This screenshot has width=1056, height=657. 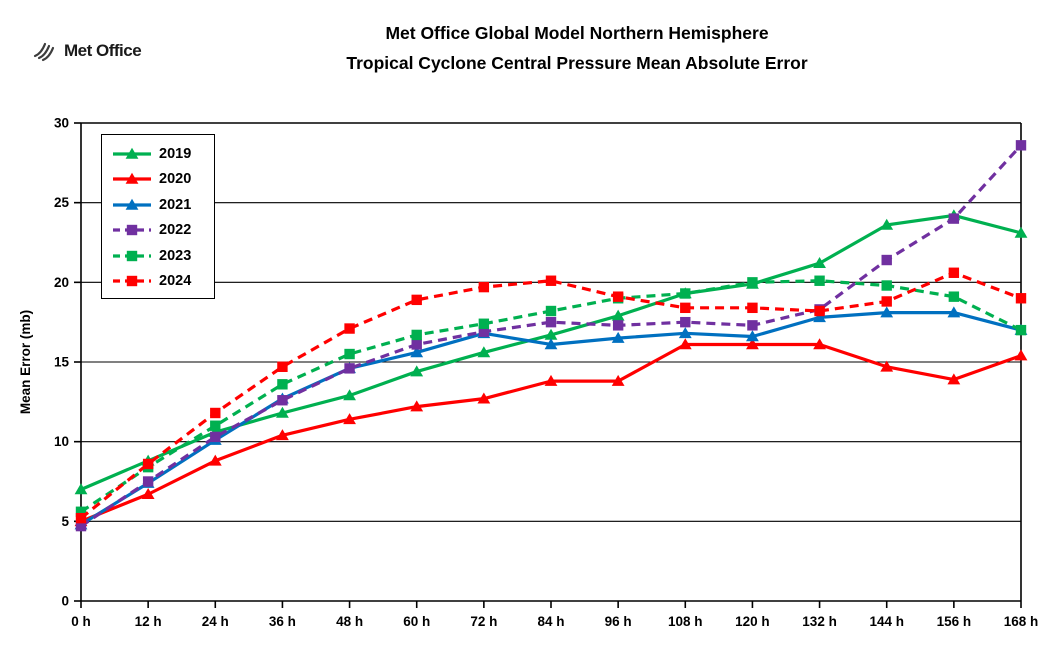 What do you see at coordinates (25, 362) in the screenshot?
I see `y-axis-title: Mean Error (mb)` at bounding box center [25, 362].